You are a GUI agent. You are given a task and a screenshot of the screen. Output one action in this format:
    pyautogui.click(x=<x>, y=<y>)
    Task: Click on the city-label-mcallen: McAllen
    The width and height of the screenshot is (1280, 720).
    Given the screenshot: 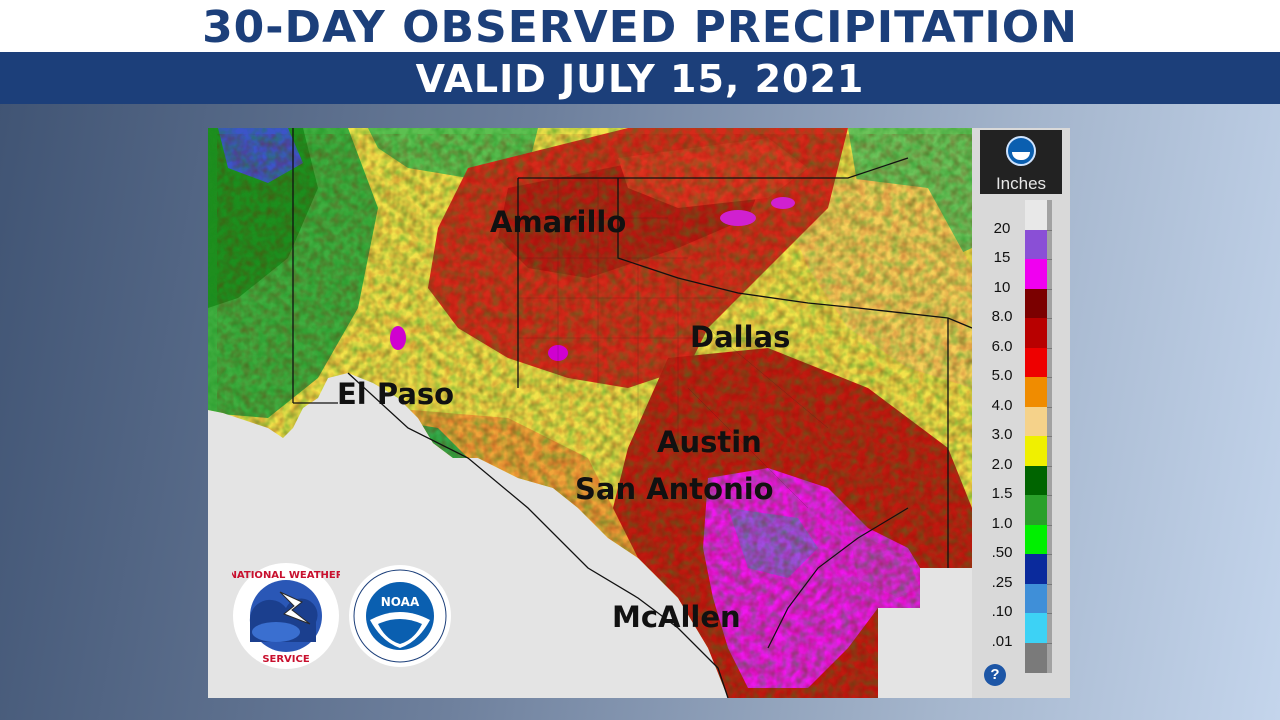 What is the action you would take?
    pyautogui.click(x=676, y=617)
    